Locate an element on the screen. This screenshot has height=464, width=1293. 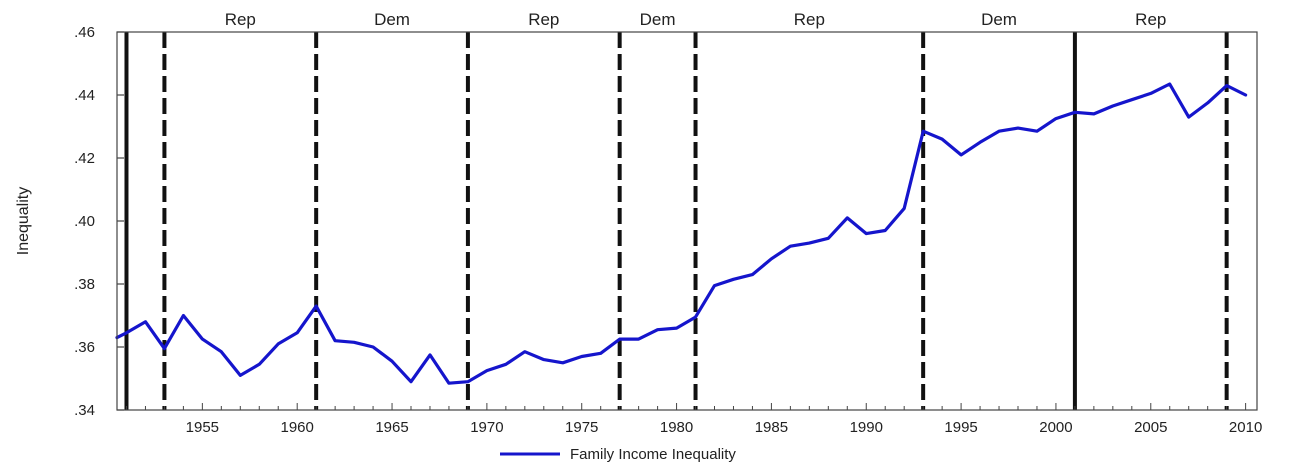
y-tick-label: .40 is located at coordinates (84, 221).